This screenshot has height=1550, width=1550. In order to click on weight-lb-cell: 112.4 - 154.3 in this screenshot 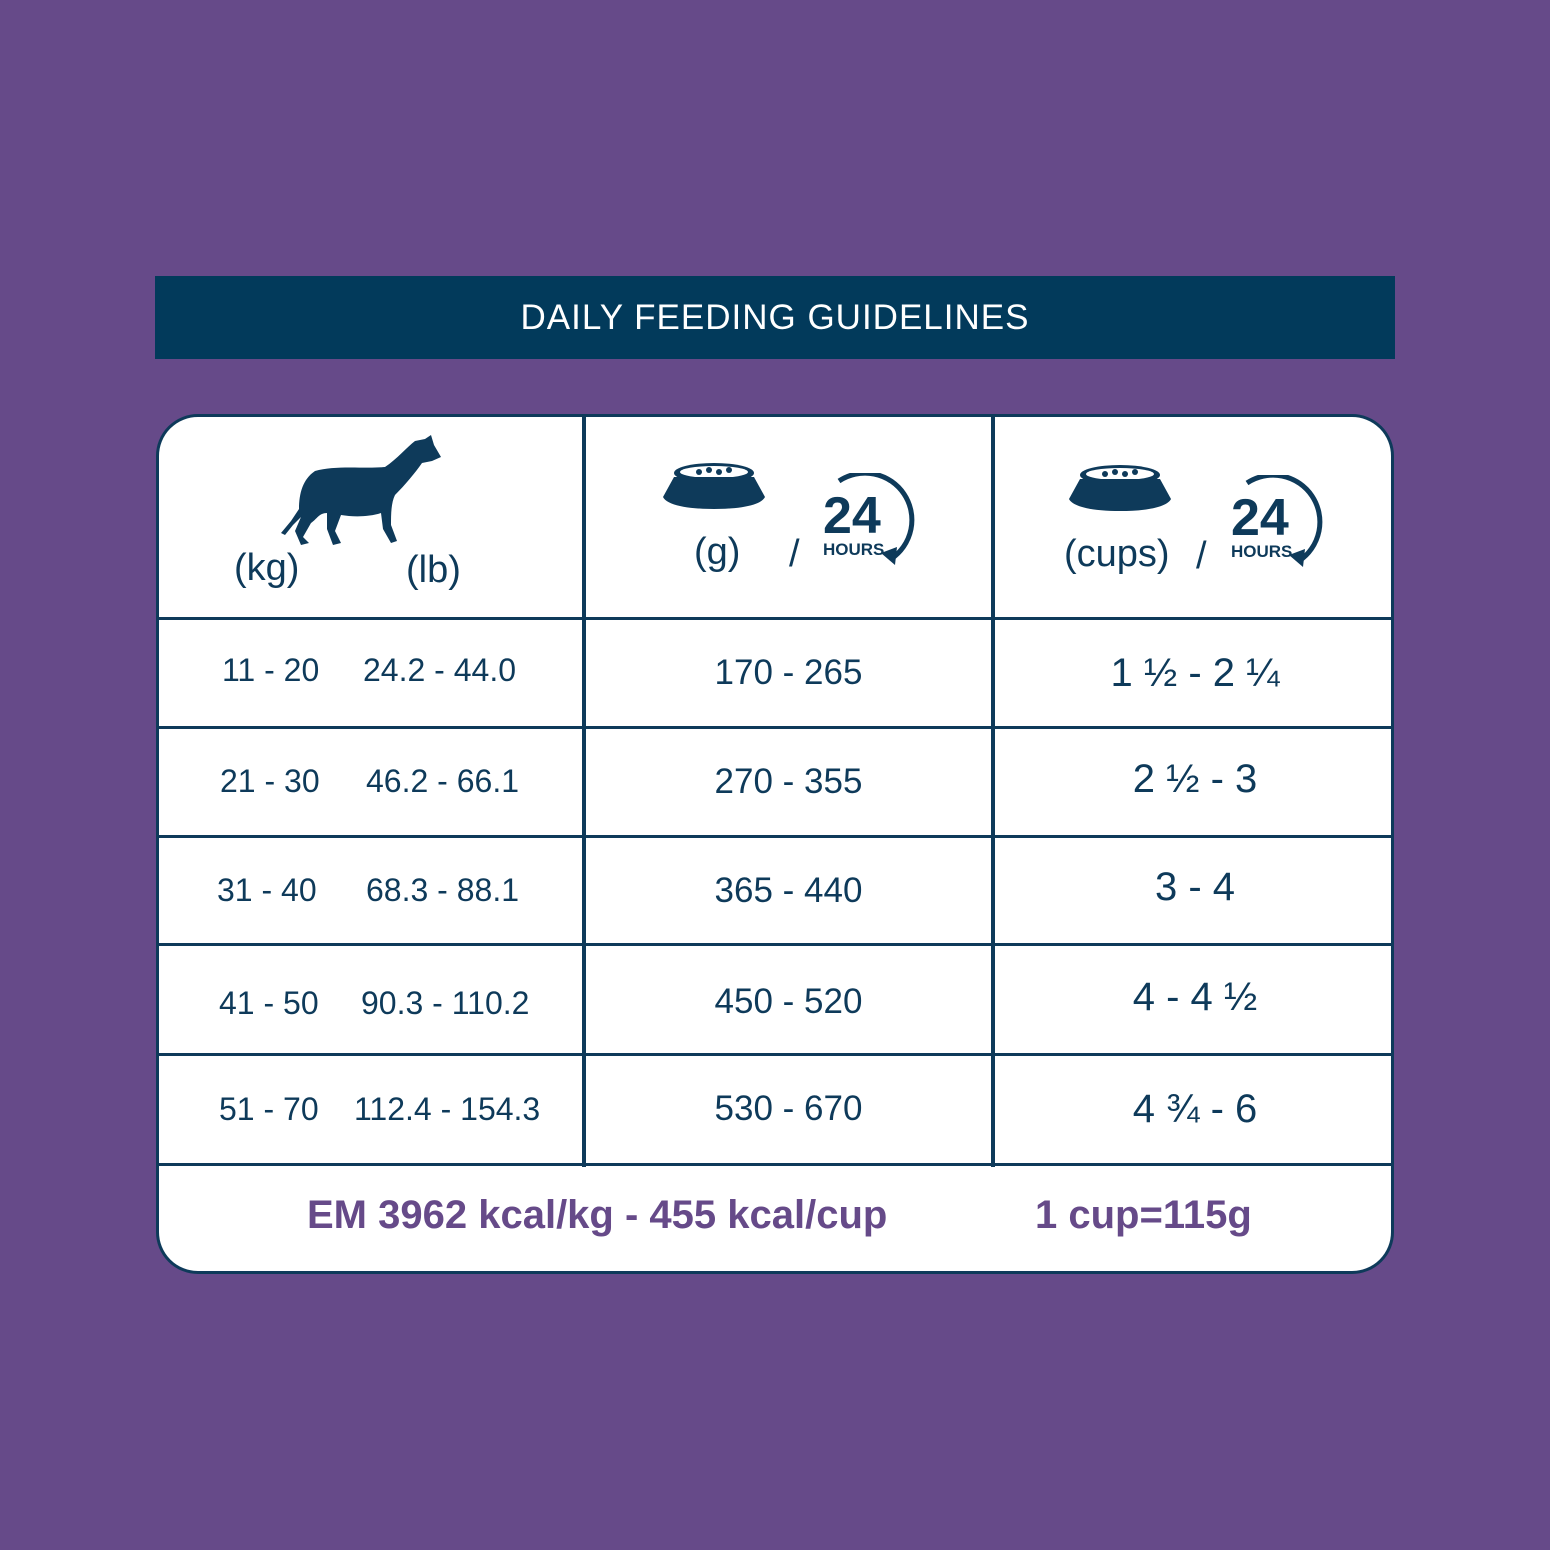, I will do `click(447, 1109)`.